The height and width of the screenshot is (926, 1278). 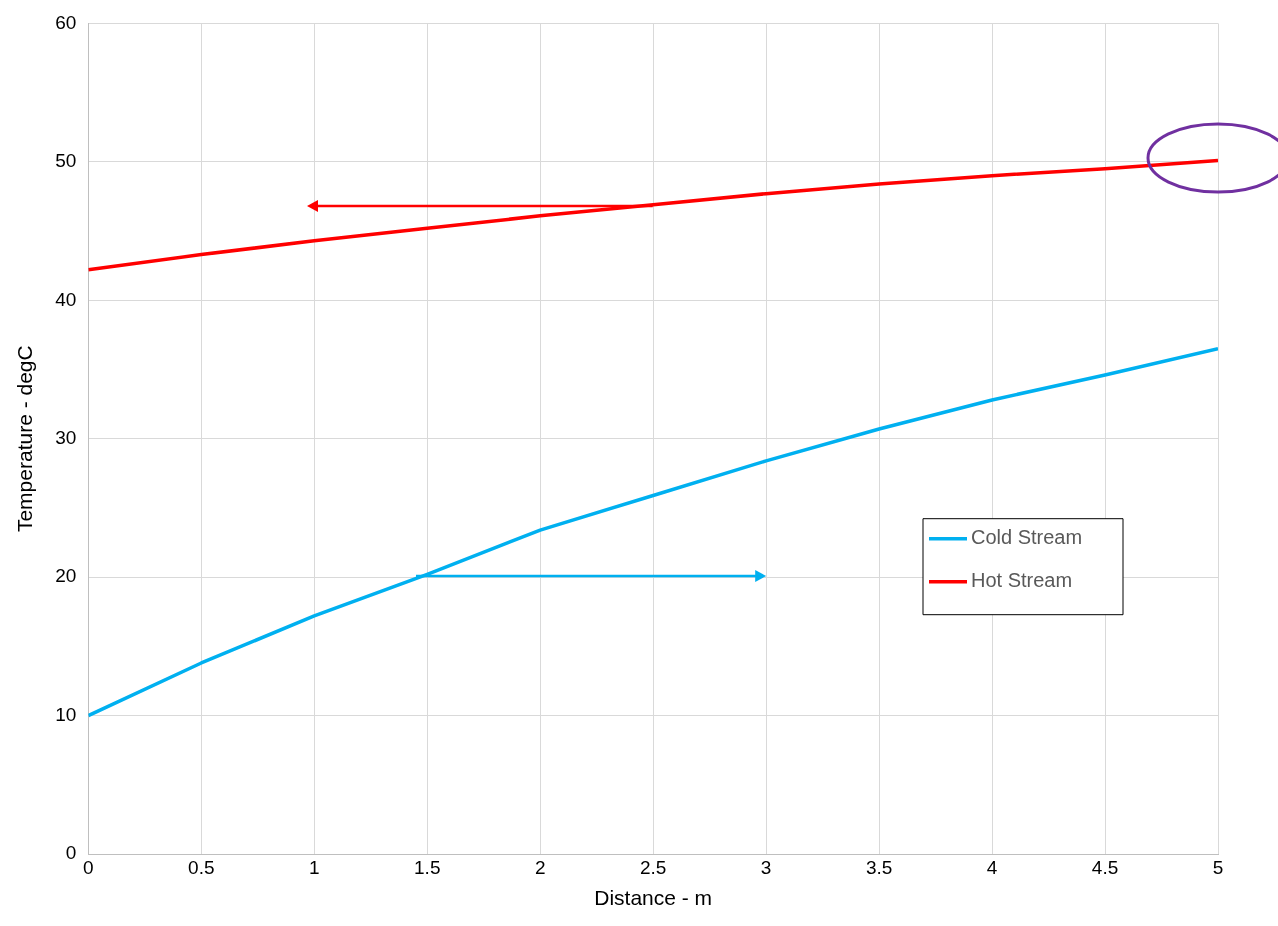 I want to click on legend-label: Cold Stream, so click(x=1027, y=537).